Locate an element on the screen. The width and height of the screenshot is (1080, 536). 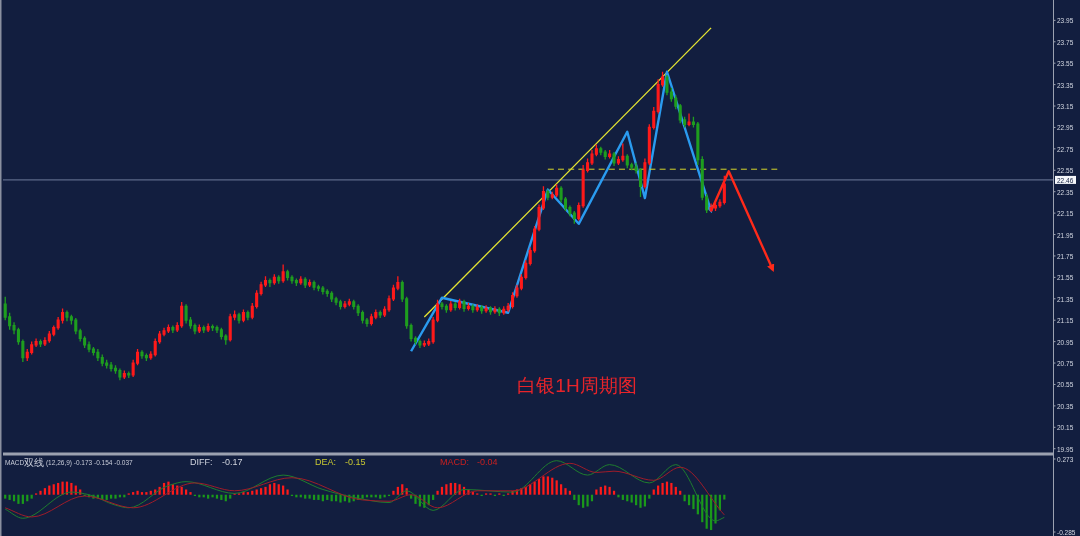
annotation: -0.04 is located at coordinates (487, 462).